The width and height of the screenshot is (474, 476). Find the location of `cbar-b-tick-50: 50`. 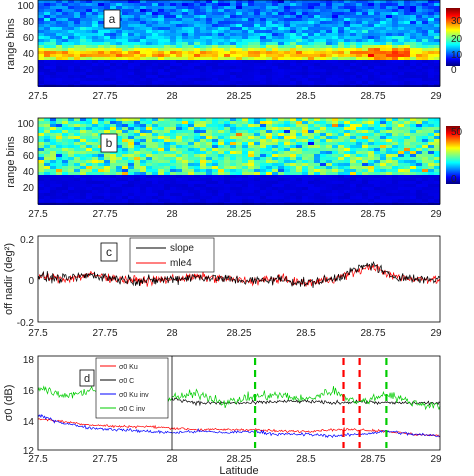

cbar-b-tick-50: 50 is located at coordinates (457, 132).